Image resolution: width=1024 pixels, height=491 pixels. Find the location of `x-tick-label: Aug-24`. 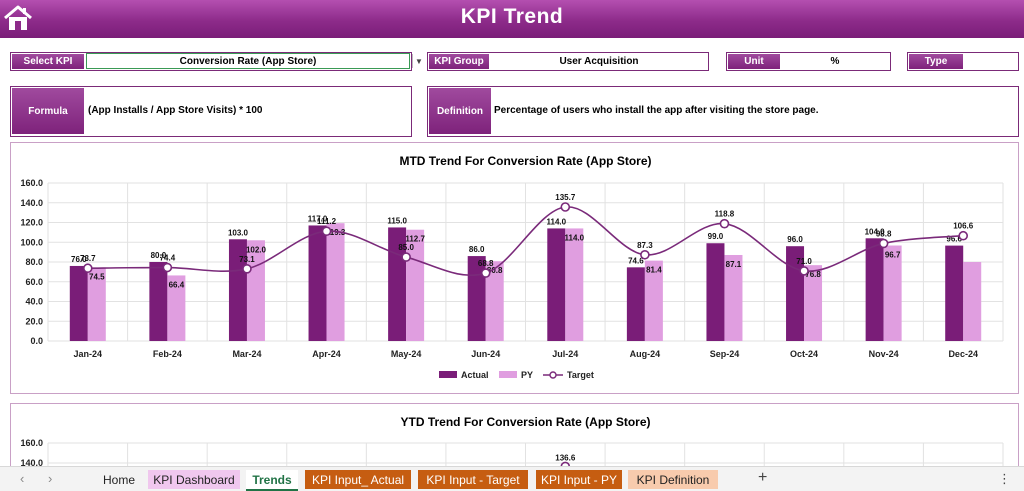

x-tick-label: Aug-24 is located at coordinates (645, 354).